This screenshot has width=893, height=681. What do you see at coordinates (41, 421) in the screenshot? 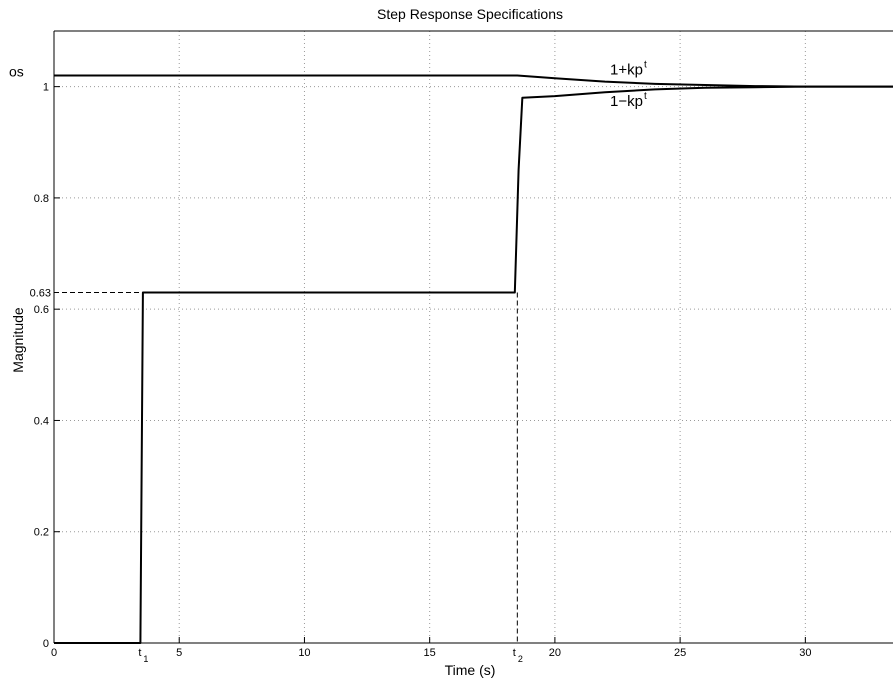
I see `y-tick-label: 0.4` at bounding box center [41, 421].